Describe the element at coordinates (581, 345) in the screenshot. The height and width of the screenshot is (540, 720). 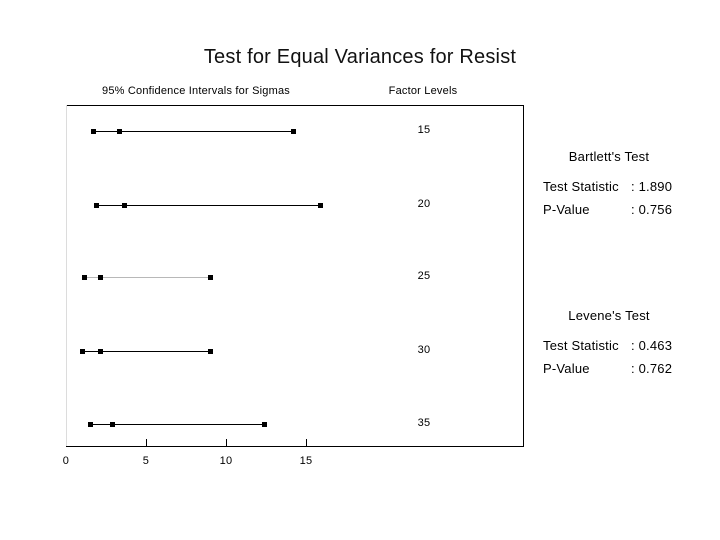
I see `levene-statistic-label: Test Statistic` at that location.